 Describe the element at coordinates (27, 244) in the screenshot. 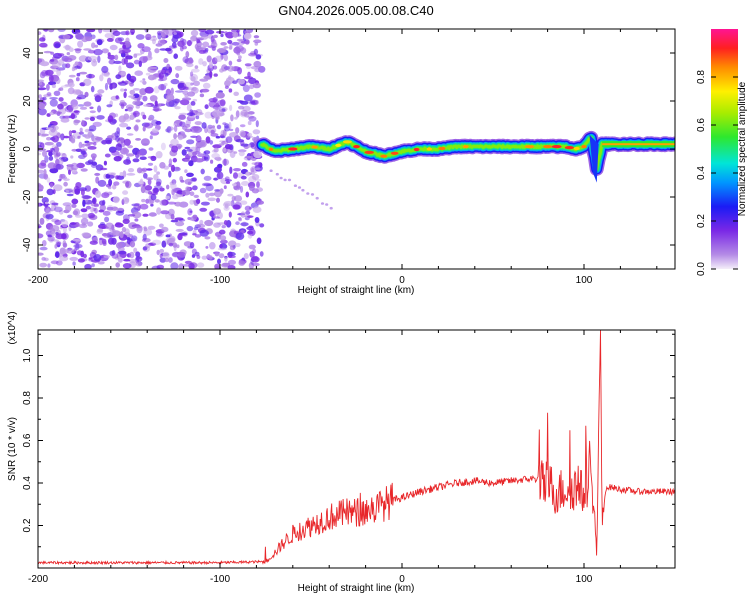

I see `y-tick-label: -40` at that location.